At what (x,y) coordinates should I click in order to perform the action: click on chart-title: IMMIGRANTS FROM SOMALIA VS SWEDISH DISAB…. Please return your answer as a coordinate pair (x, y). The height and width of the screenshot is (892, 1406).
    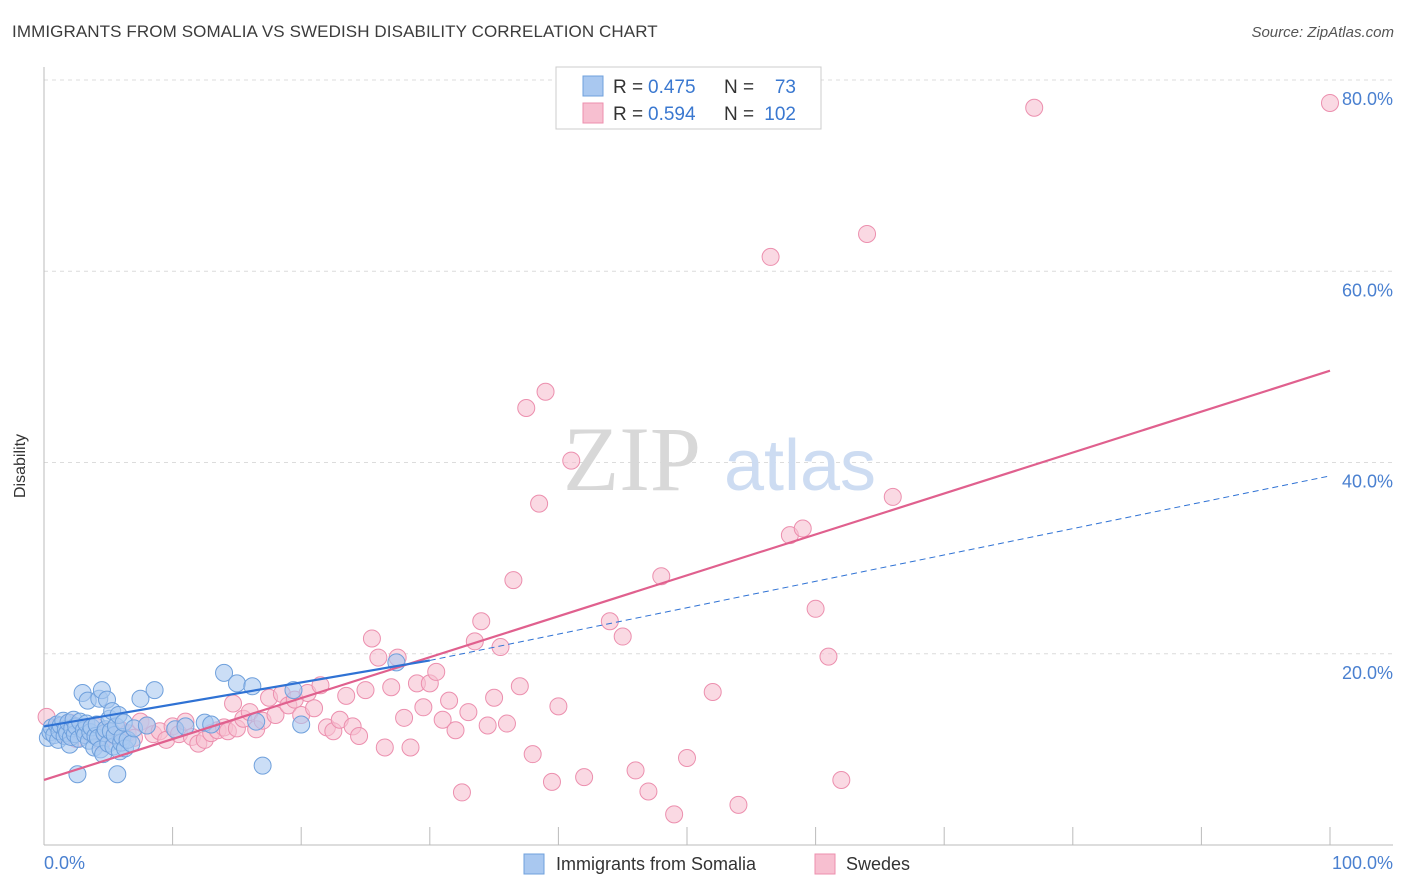
    Looking at the image, I should click on (335, 31).